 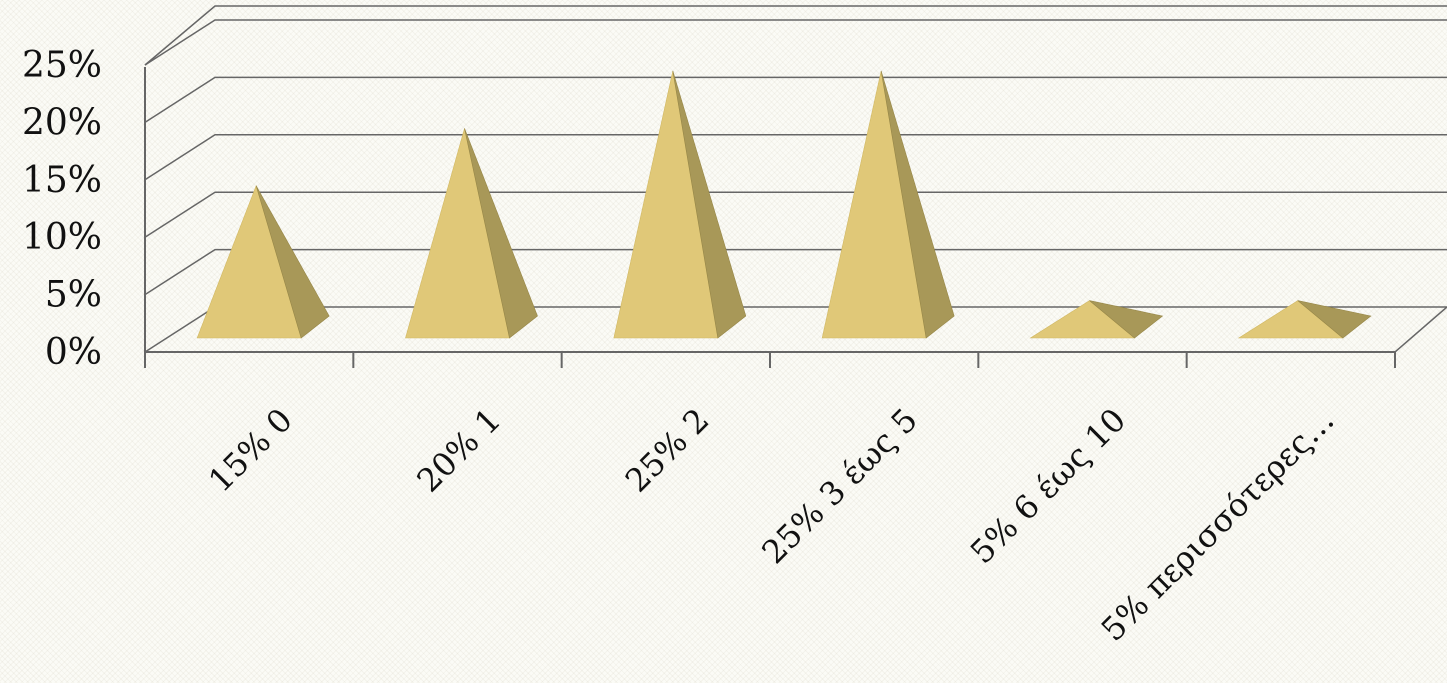 What do you see at coordinates (62, 237) in the screenshot?
I see `y-tick-label: 10%` at bounding box center [62, 237].